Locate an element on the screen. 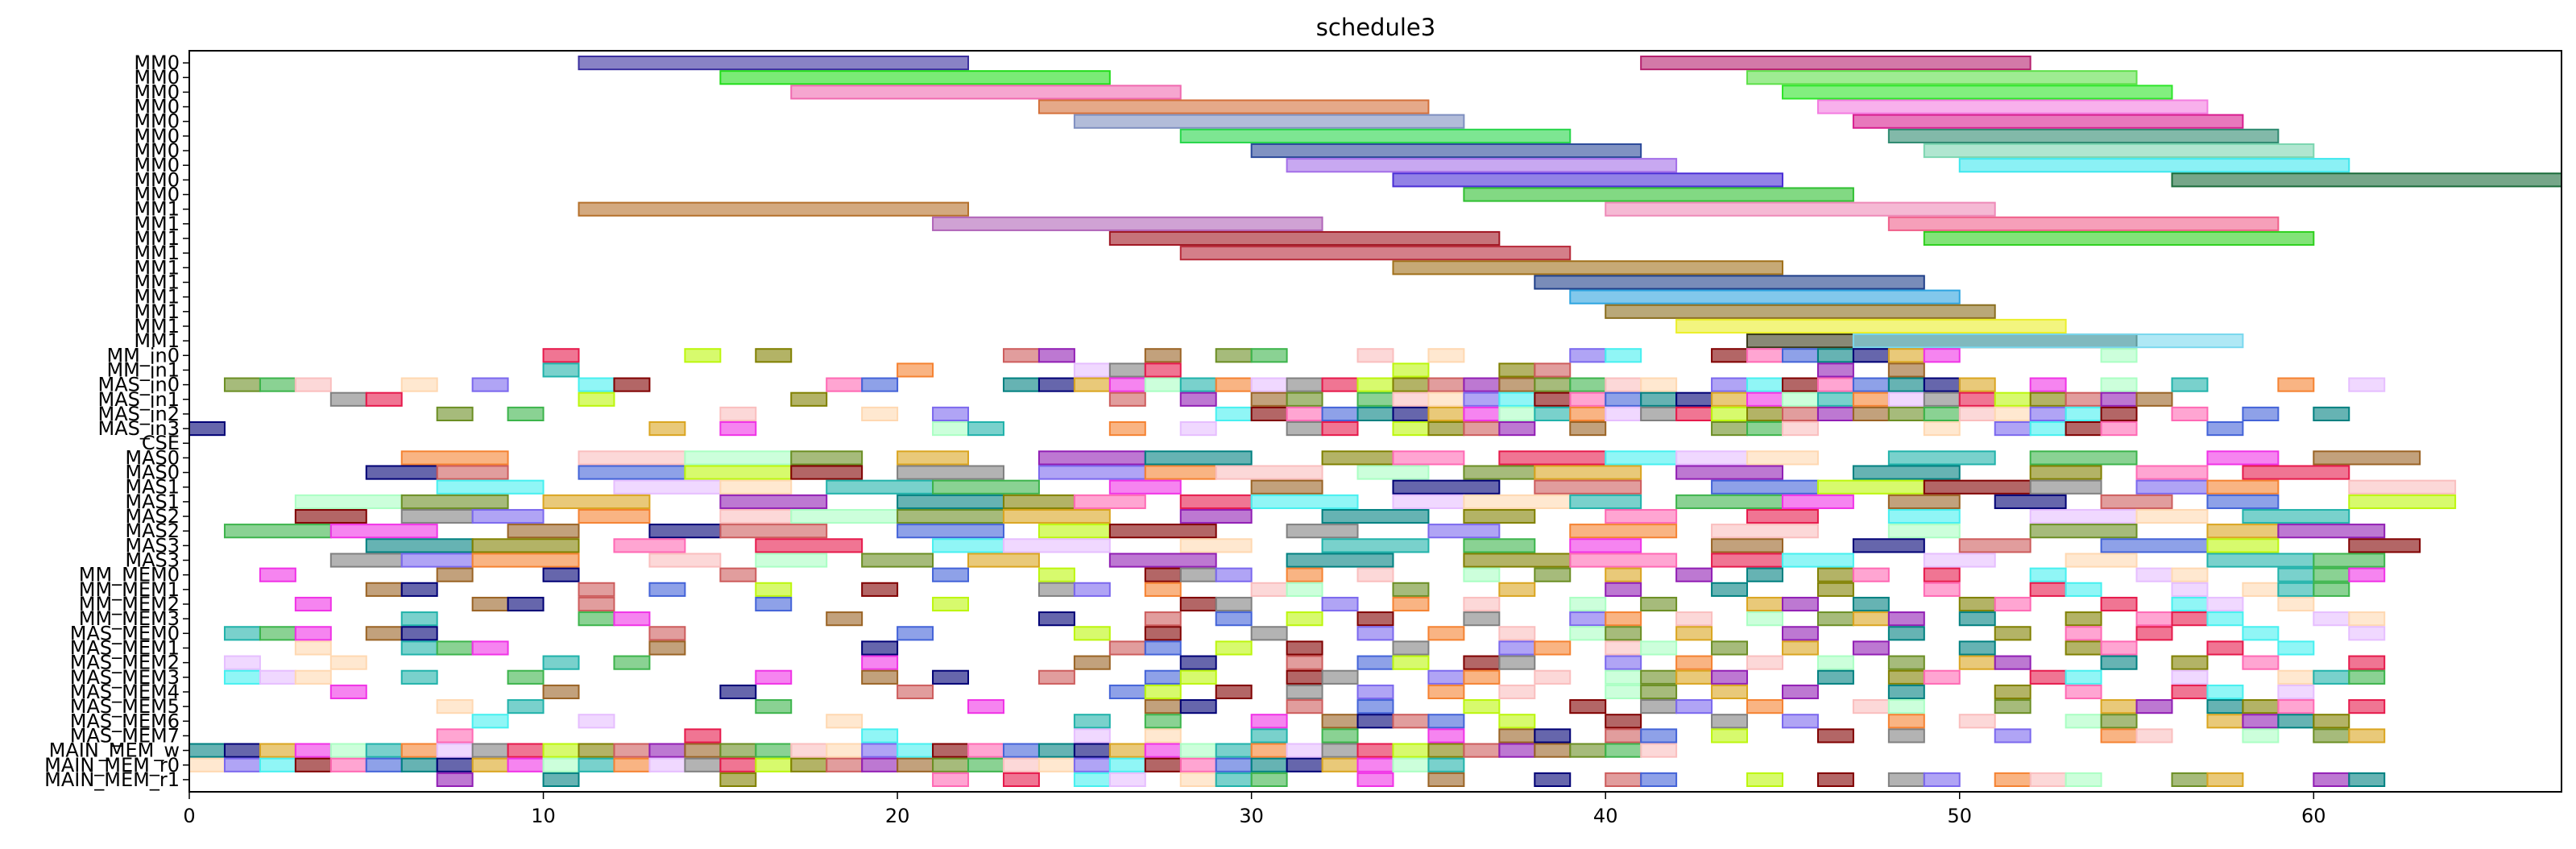  y-tick-label: MAS_MEM1 is located at coordinates (125, 647).